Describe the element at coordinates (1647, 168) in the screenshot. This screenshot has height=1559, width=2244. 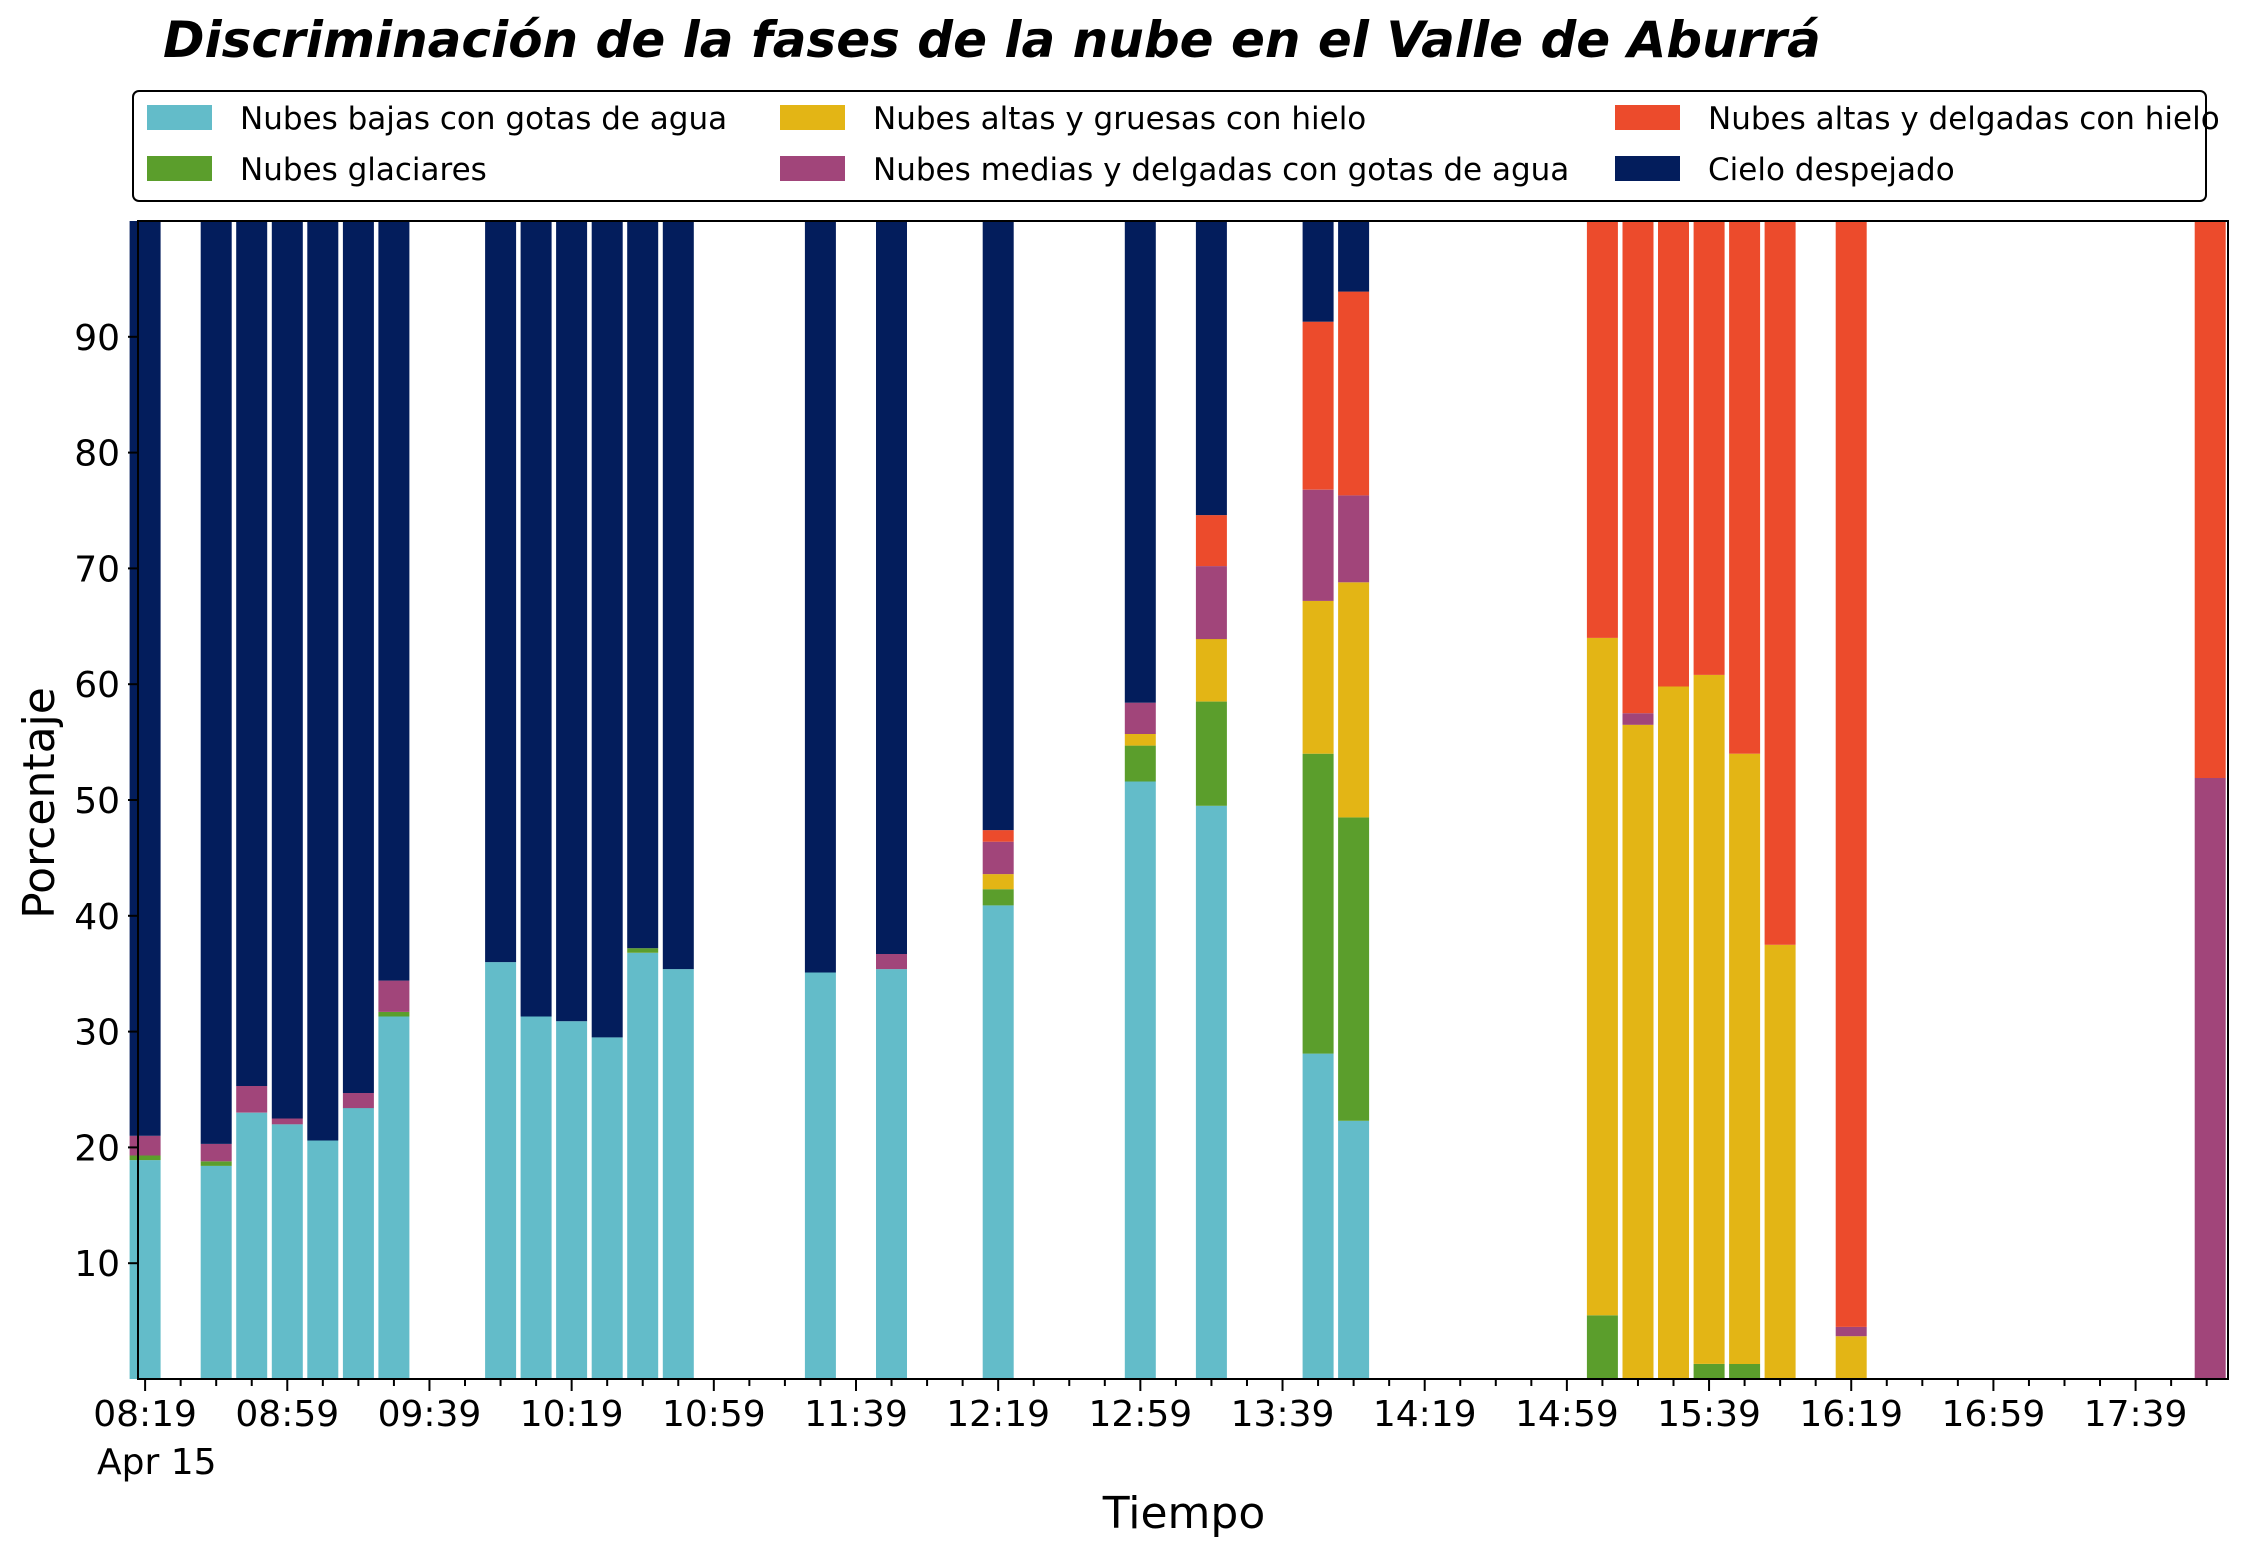
I see `legend-swatch-cielo-despejado` at that location.